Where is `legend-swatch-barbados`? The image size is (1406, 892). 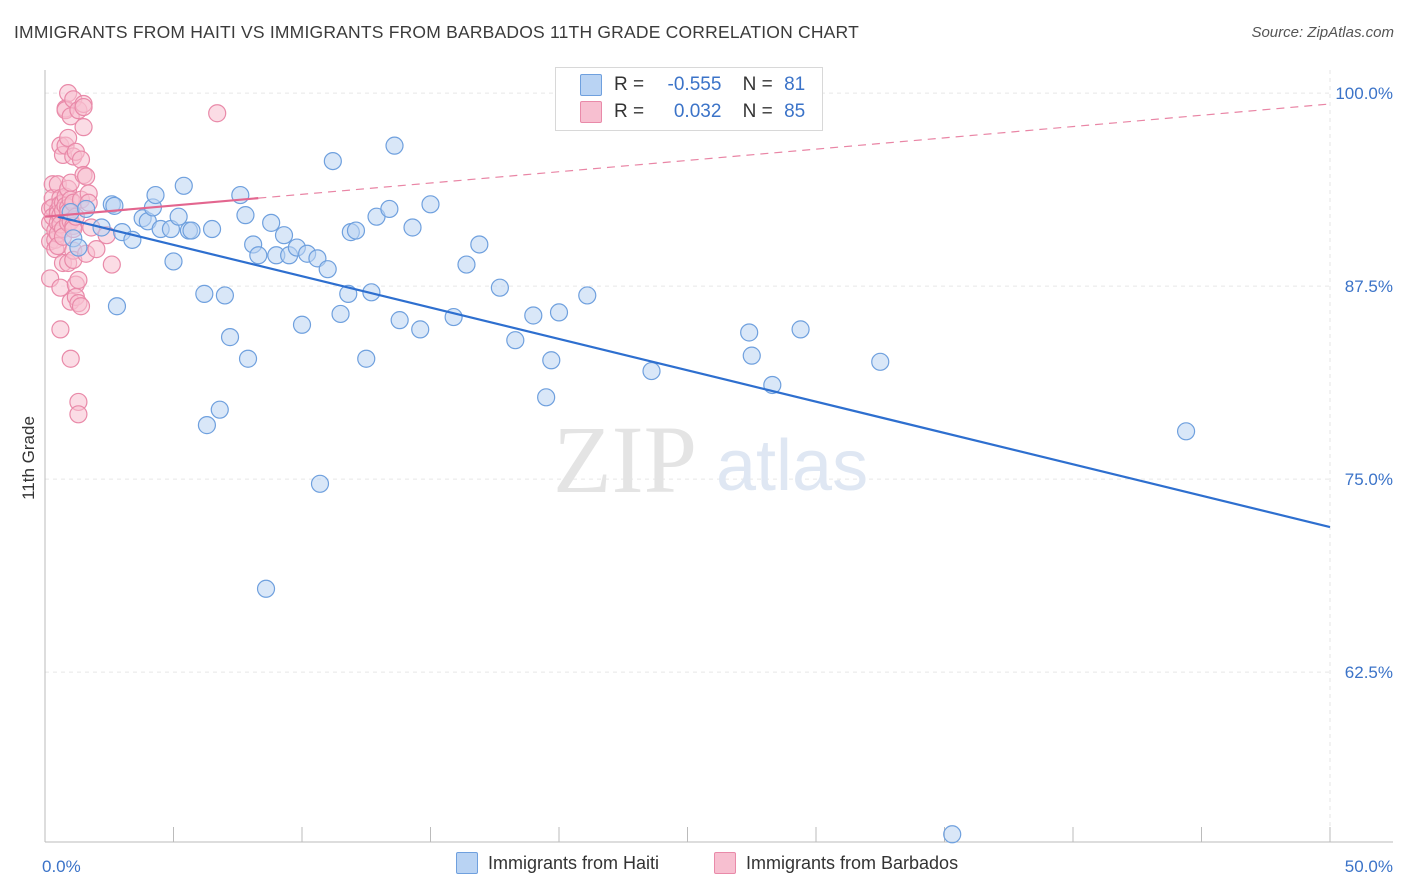 legend-swatch-barbados is located at coordinates (725, 863).